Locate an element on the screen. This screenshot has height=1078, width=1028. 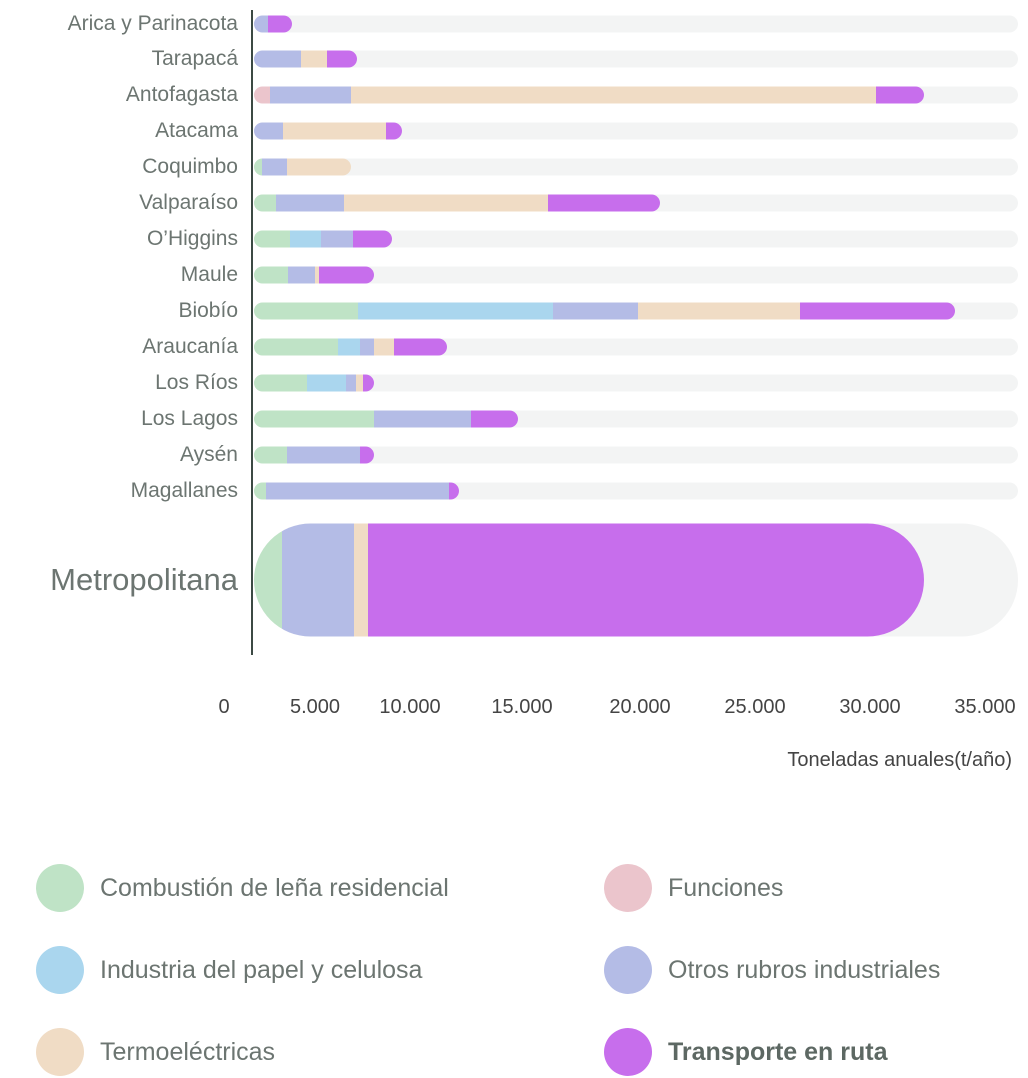
legend-item: Industria del papel y celulosa is located at coordinates (229, 970).